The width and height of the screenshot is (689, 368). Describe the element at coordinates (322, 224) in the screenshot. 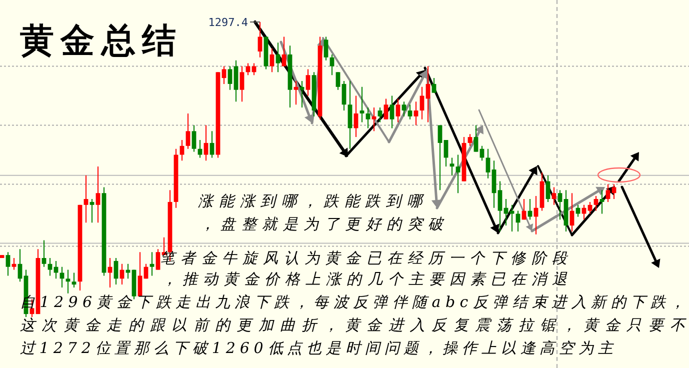

I see `annotation: ，盘整就是为了更好的突破` at that location.